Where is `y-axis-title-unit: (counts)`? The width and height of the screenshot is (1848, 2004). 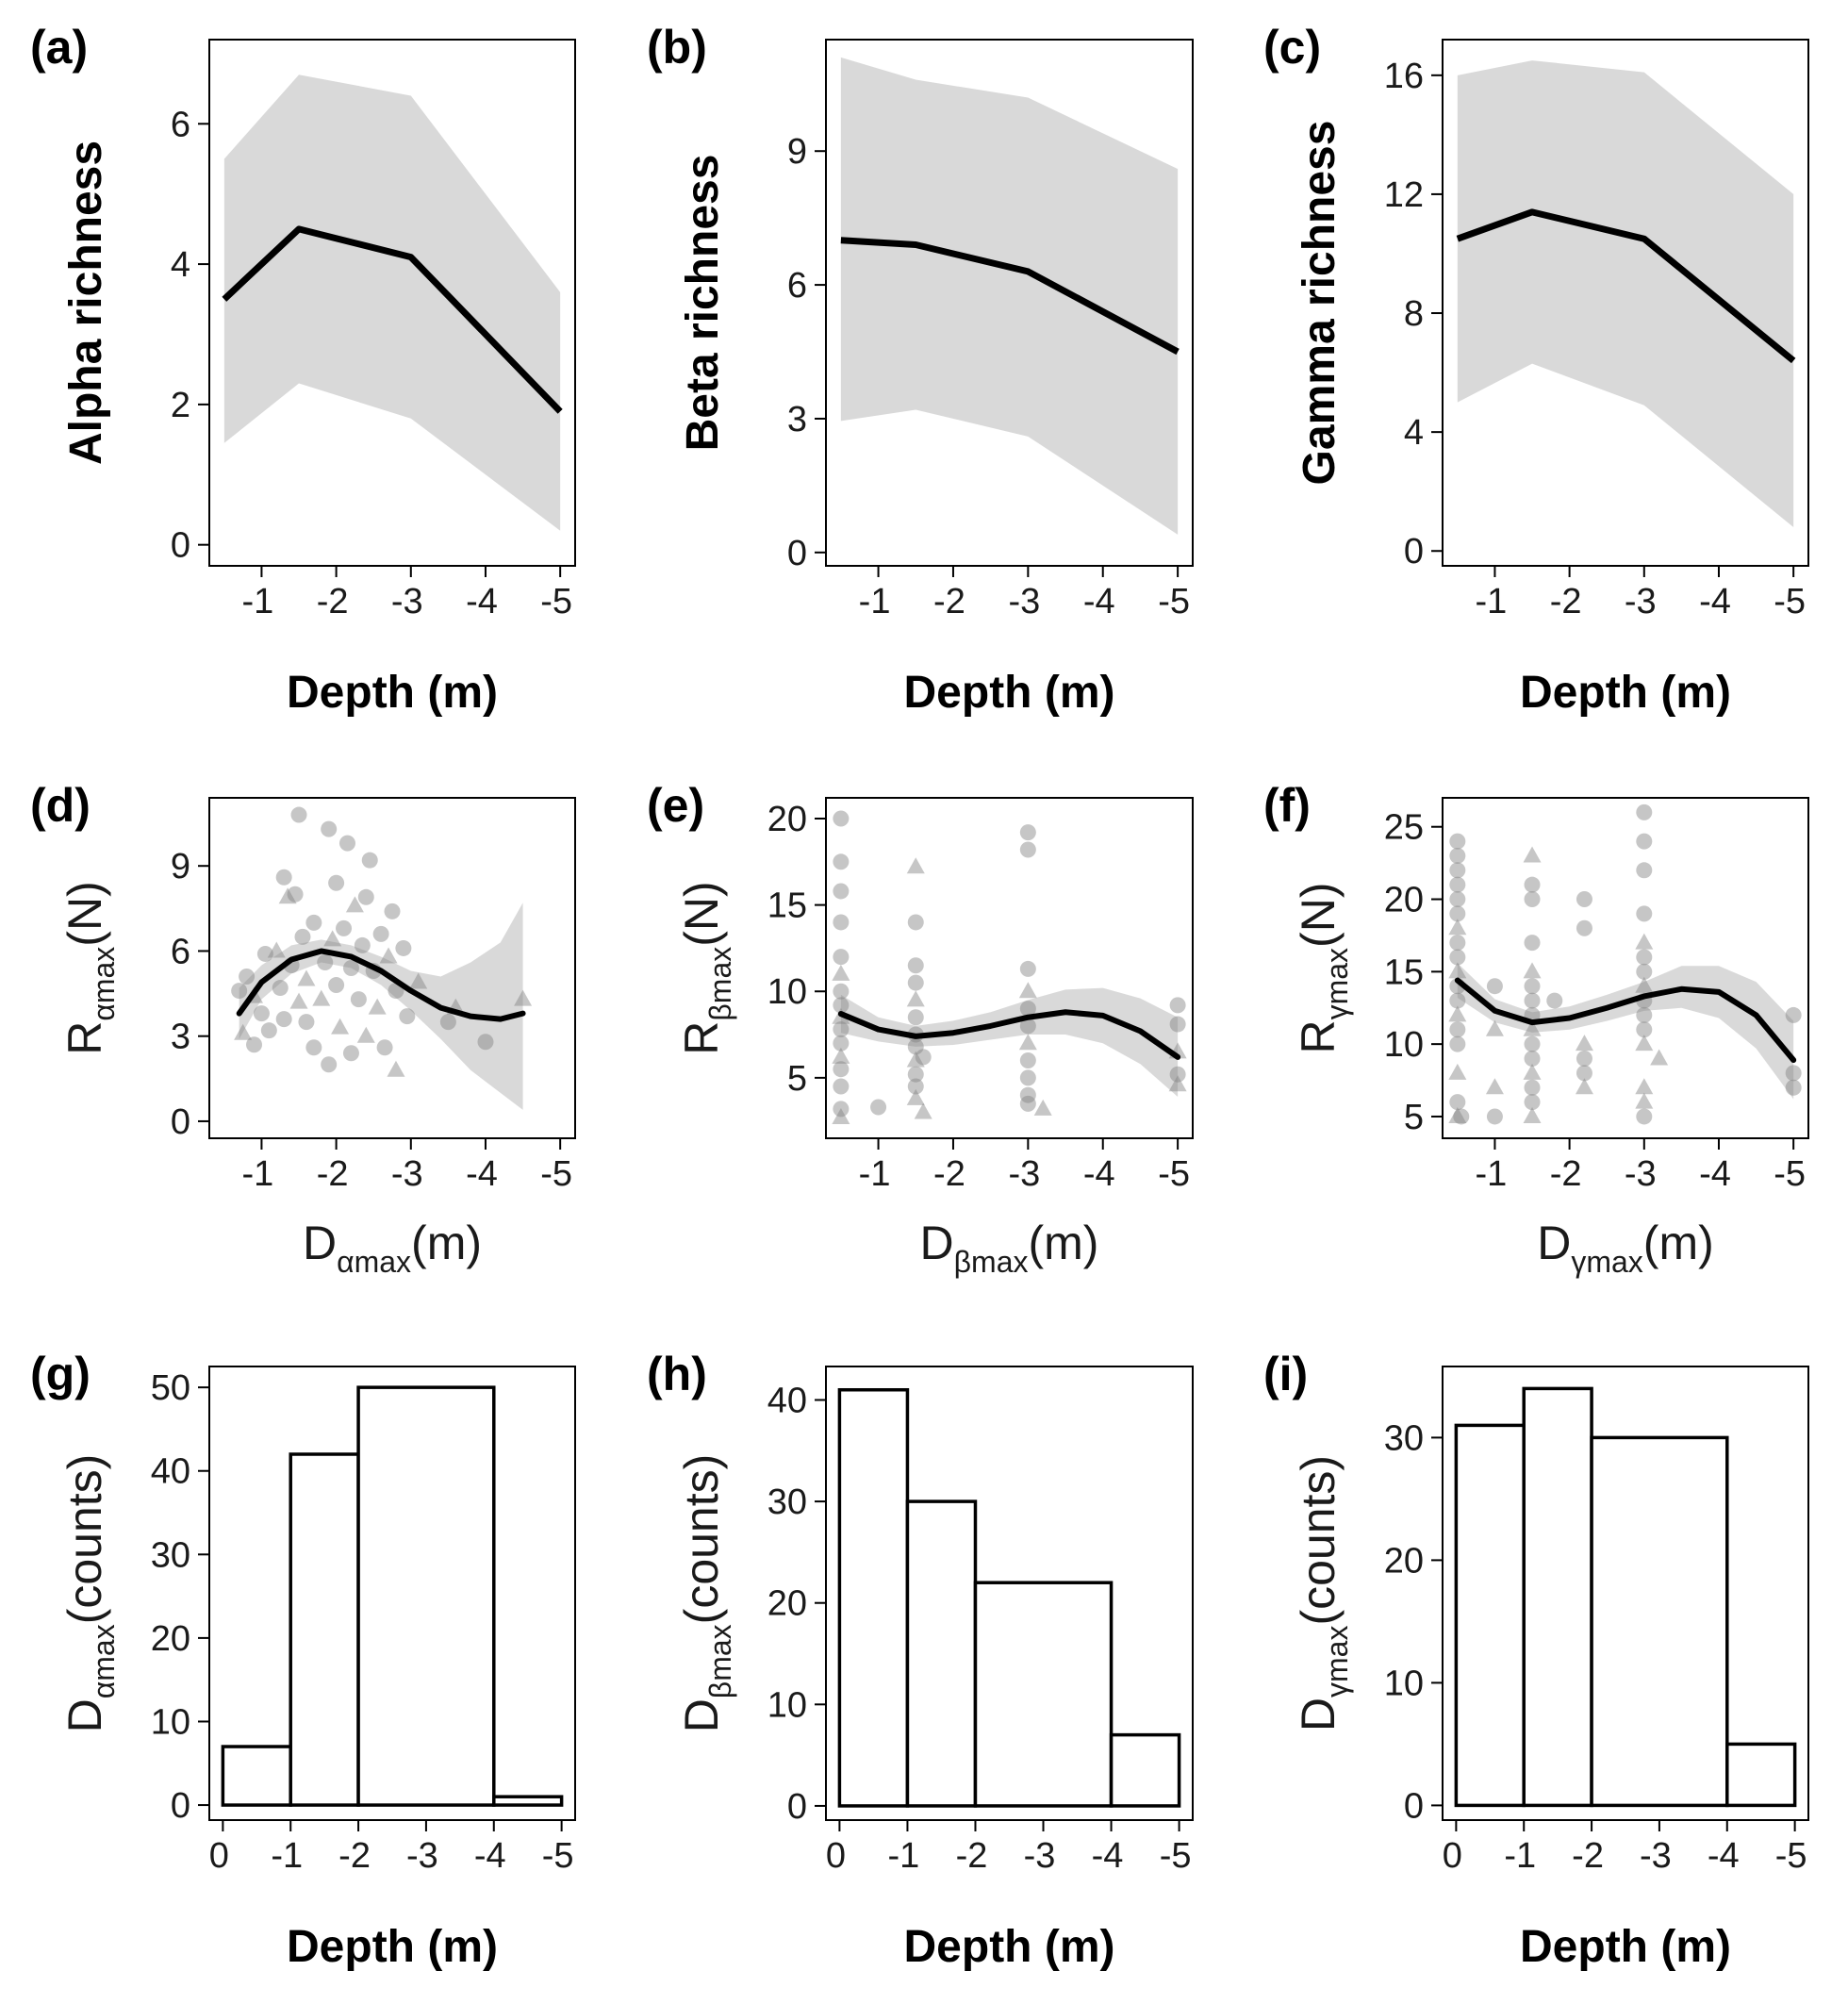
y-axis-title-unit: (counts) is located at coordinates (84, 1540).